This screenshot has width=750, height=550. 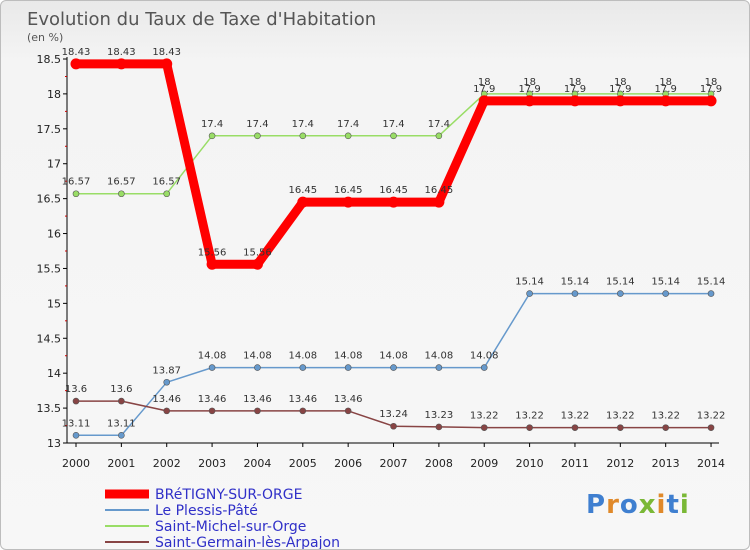 What do you see at coordinates (45, 37) in the screenshot?
I see `y-unit-label: (en %)` at bounding box center [45, 37].